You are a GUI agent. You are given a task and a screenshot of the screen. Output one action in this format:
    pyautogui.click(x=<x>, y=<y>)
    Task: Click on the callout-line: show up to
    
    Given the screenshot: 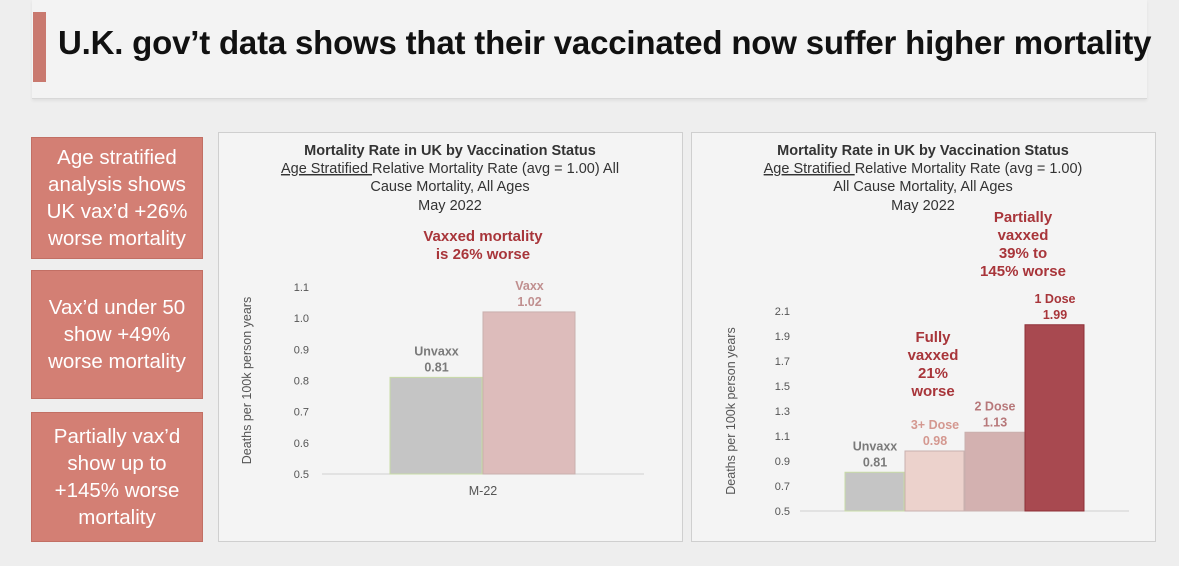 What is the action you would take?
    pyautogui.click(x=117, y=463)
    